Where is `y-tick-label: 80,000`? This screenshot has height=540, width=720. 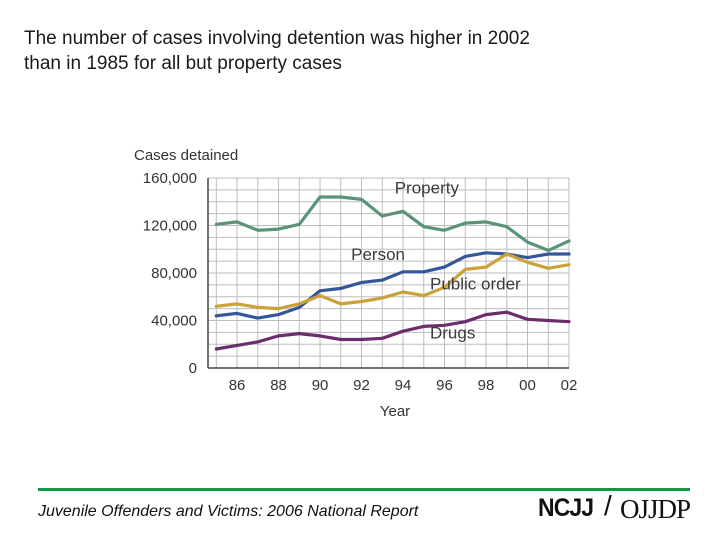 y-tick-label: 80,000 is located at coordinates (174, 273).